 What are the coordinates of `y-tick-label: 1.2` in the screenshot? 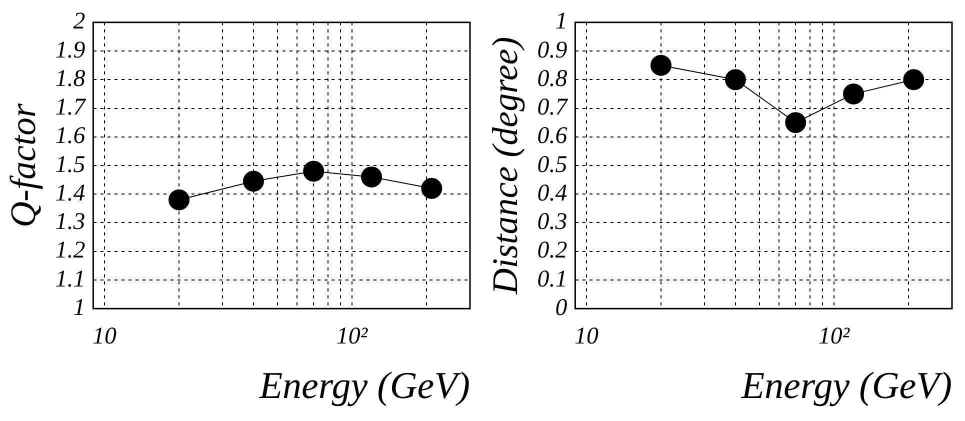 It's located at (70, 251).